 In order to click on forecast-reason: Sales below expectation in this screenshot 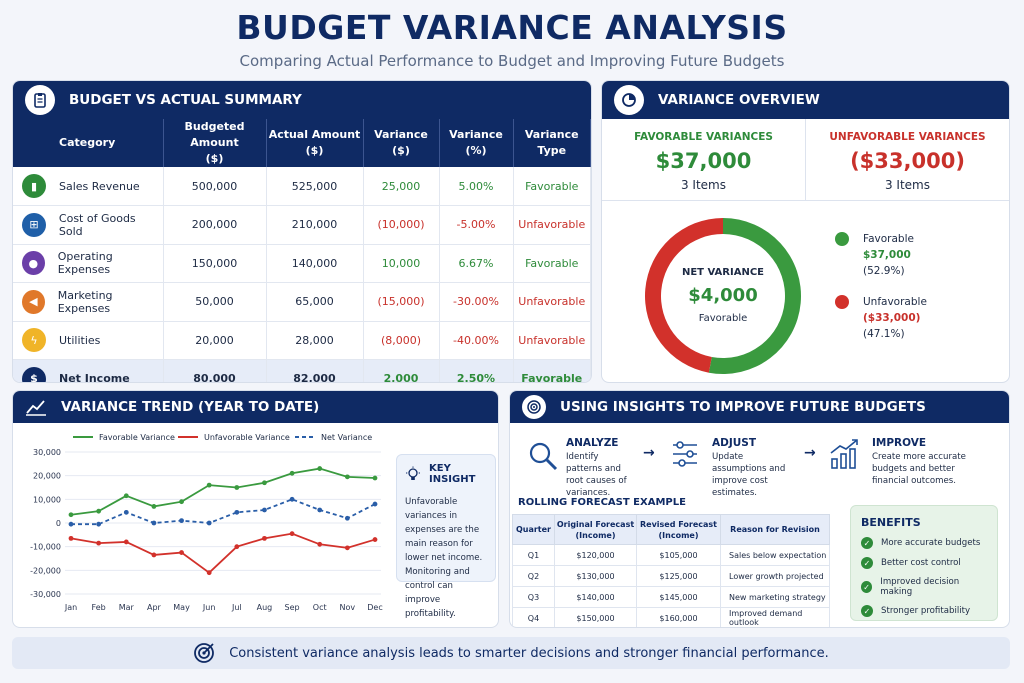, I will do `click(775, 555)`.